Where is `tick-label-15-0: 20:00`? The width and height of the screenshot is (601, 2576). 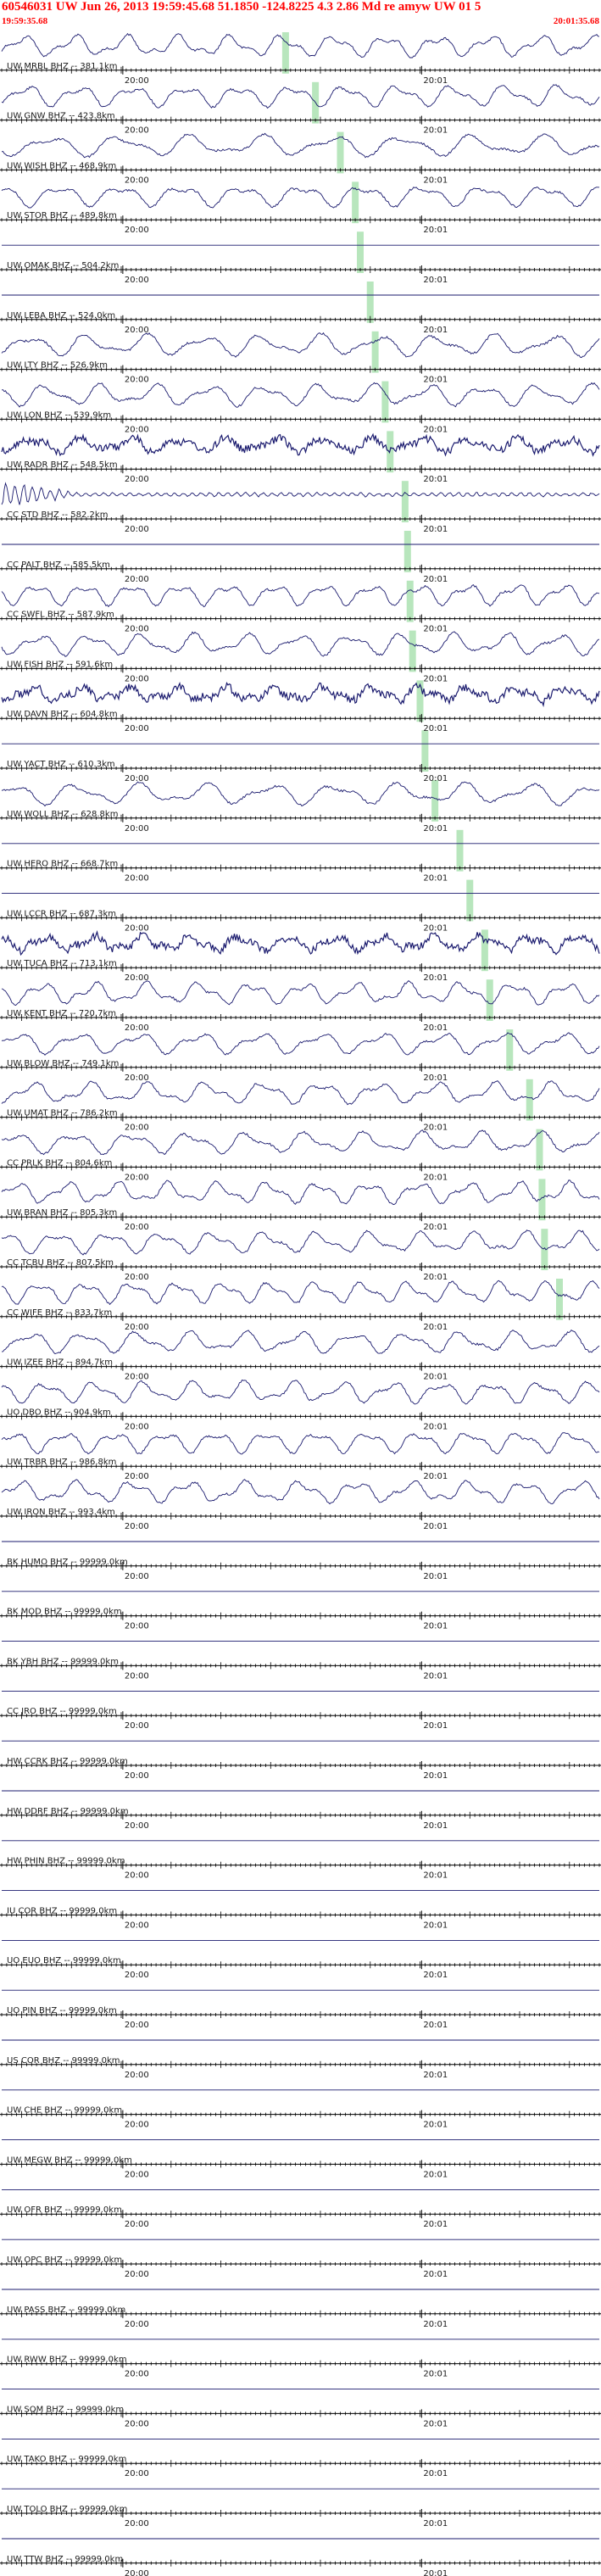 tick-label-15-0: 20:00 is located at coordinates (137, 829).